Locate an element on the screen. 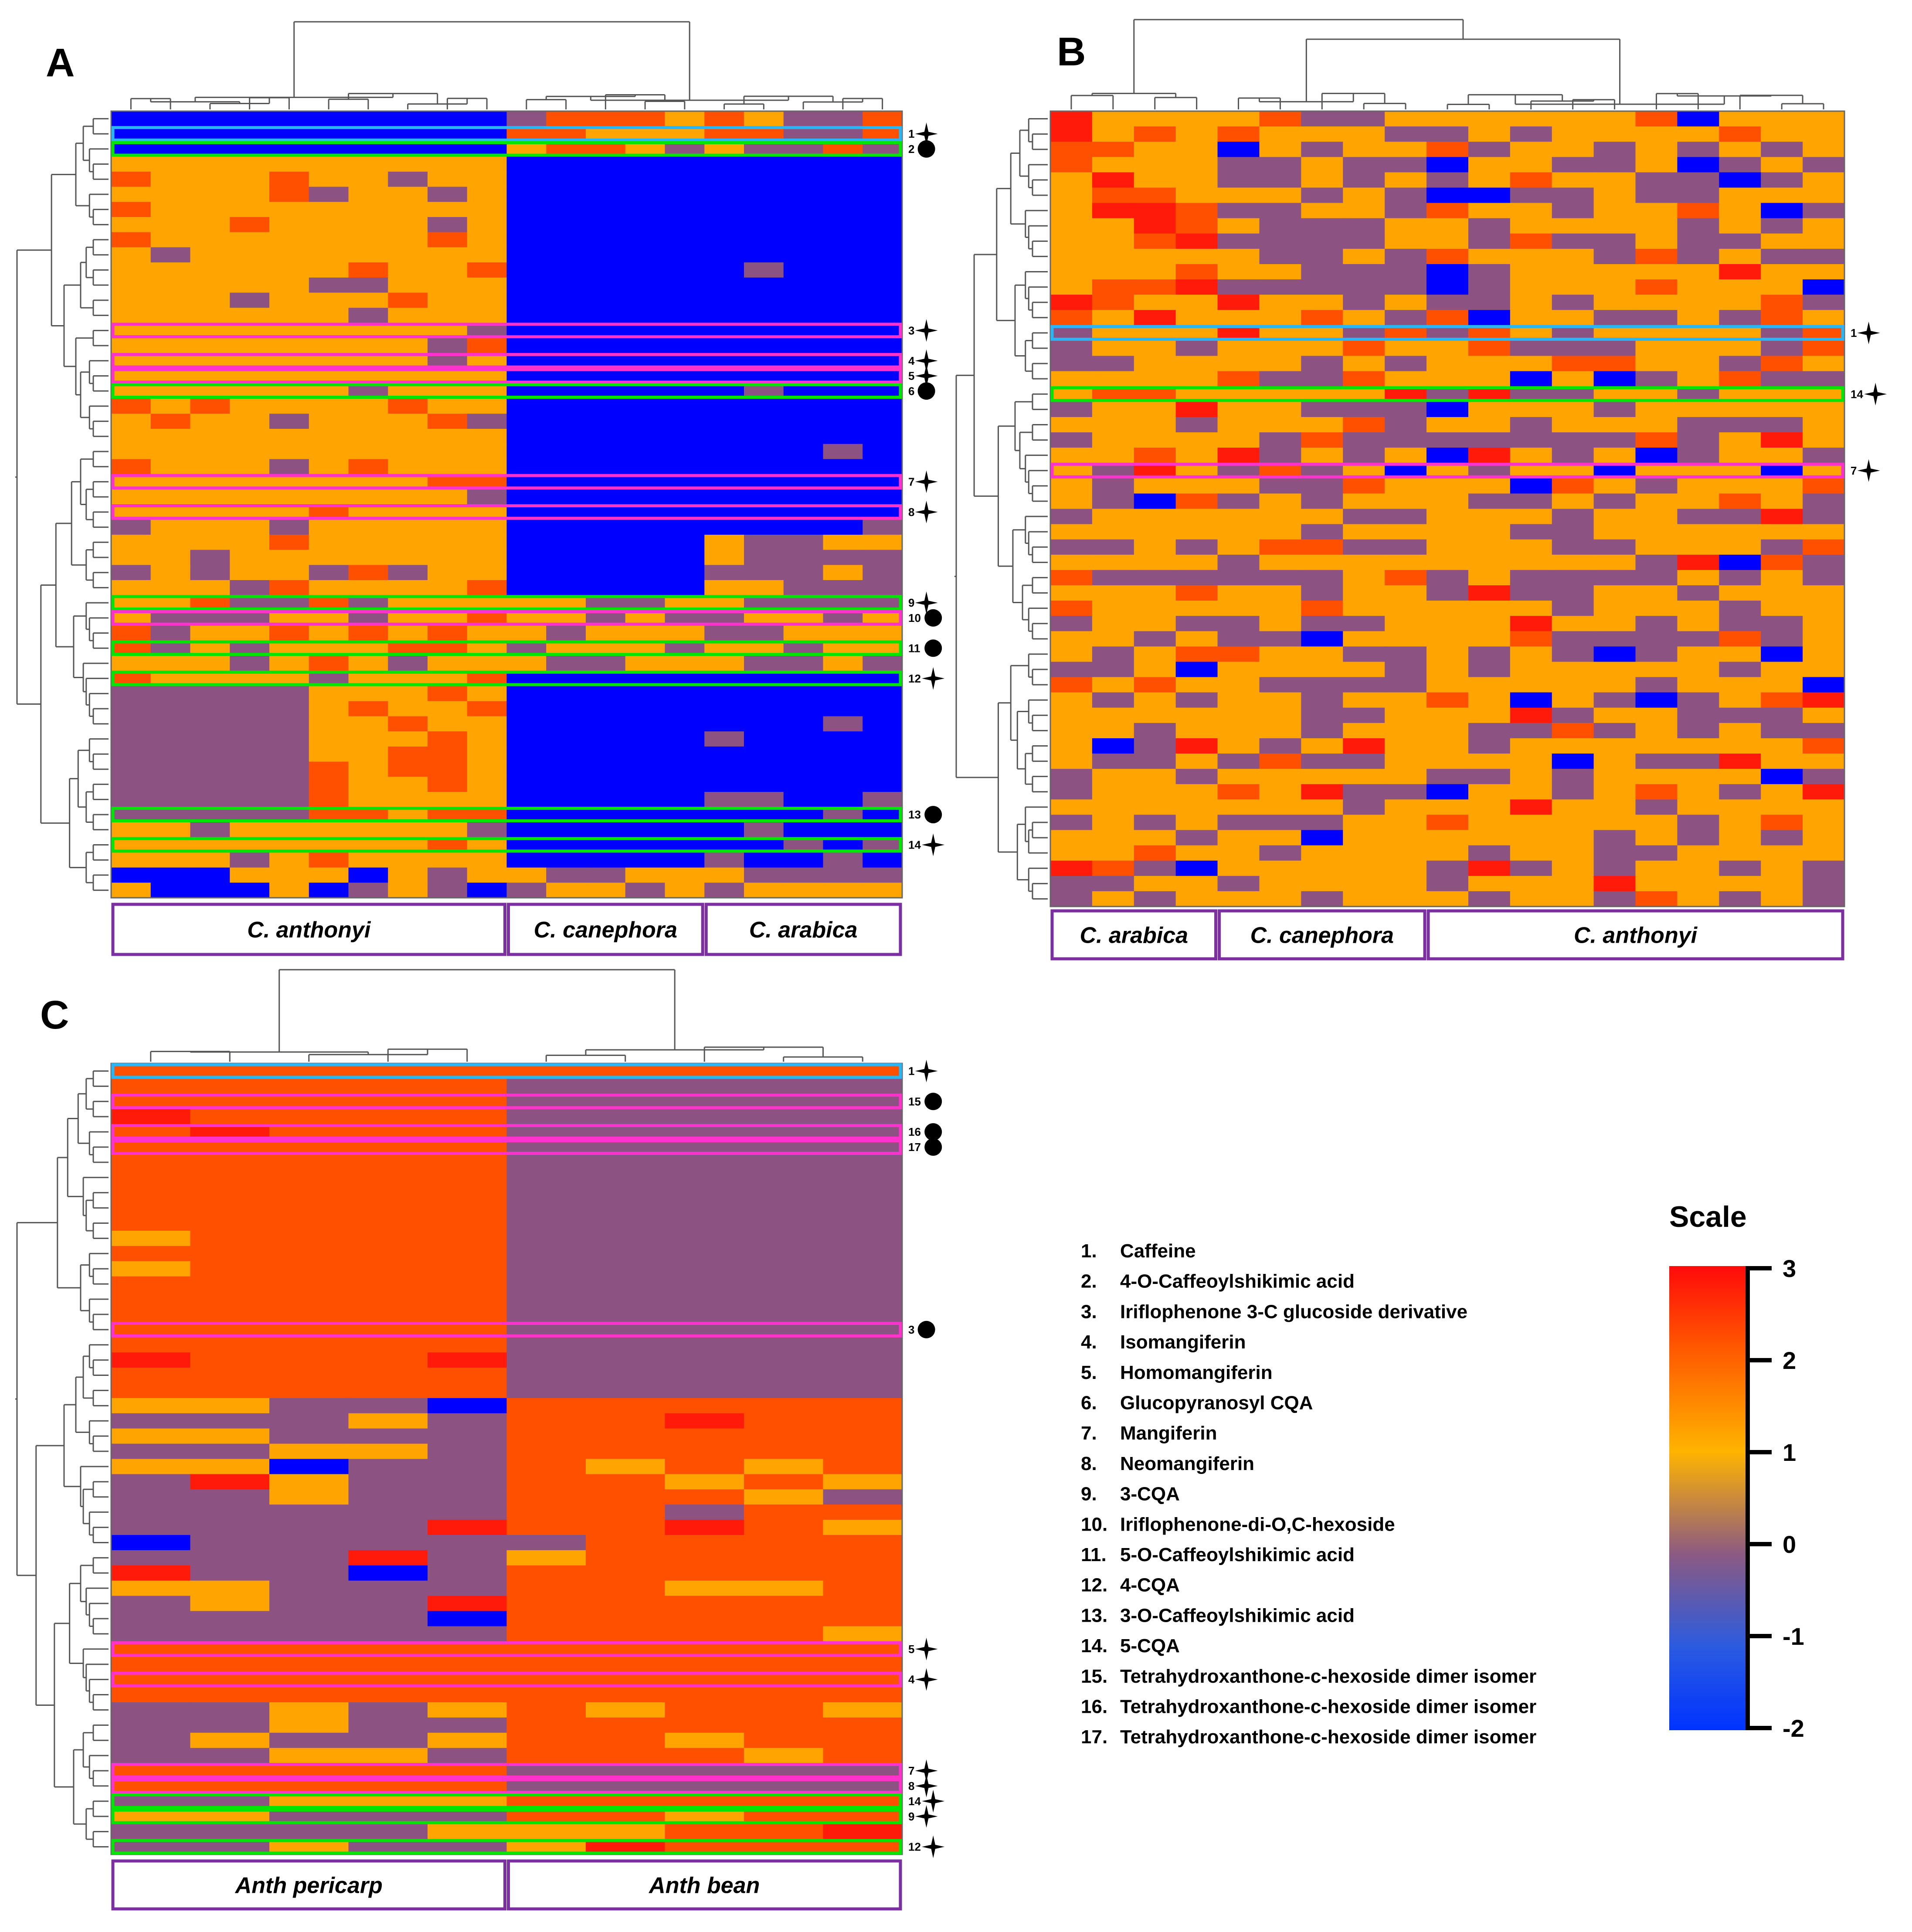  highlight-box is located at coordinates (507, 1679).